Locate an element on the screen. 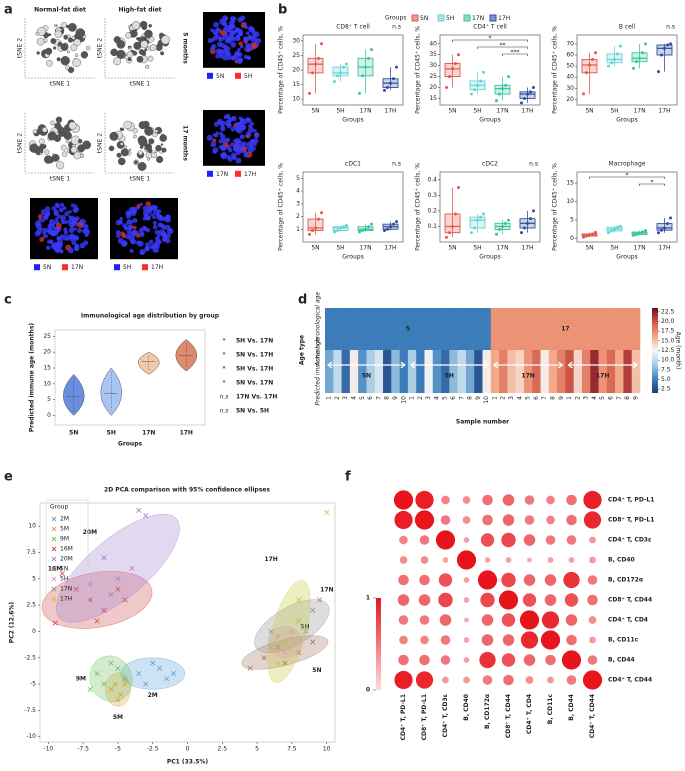  colorbar-tick-label: 22.5 is located at coordinates (668, 311).